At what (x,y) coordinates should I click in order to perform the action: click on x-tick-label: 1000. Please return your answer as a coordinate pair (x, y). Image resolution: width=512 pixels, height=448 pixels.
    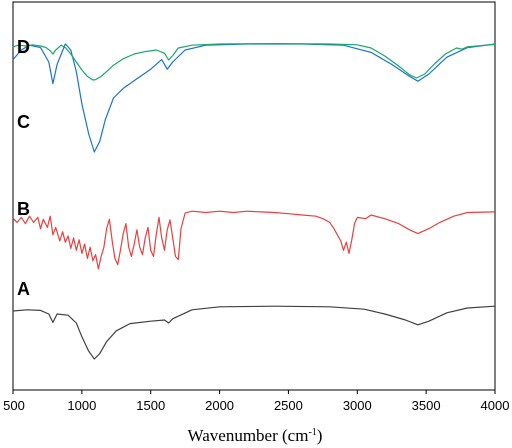
    Looking at the image, I should click on (81, 405).